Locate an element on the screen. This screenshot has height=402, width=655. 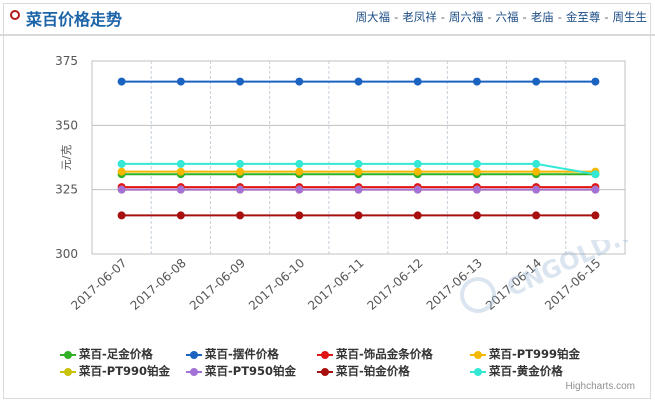
legend-item: 菜百-铂金价格 is located at coordinates (363, 371).